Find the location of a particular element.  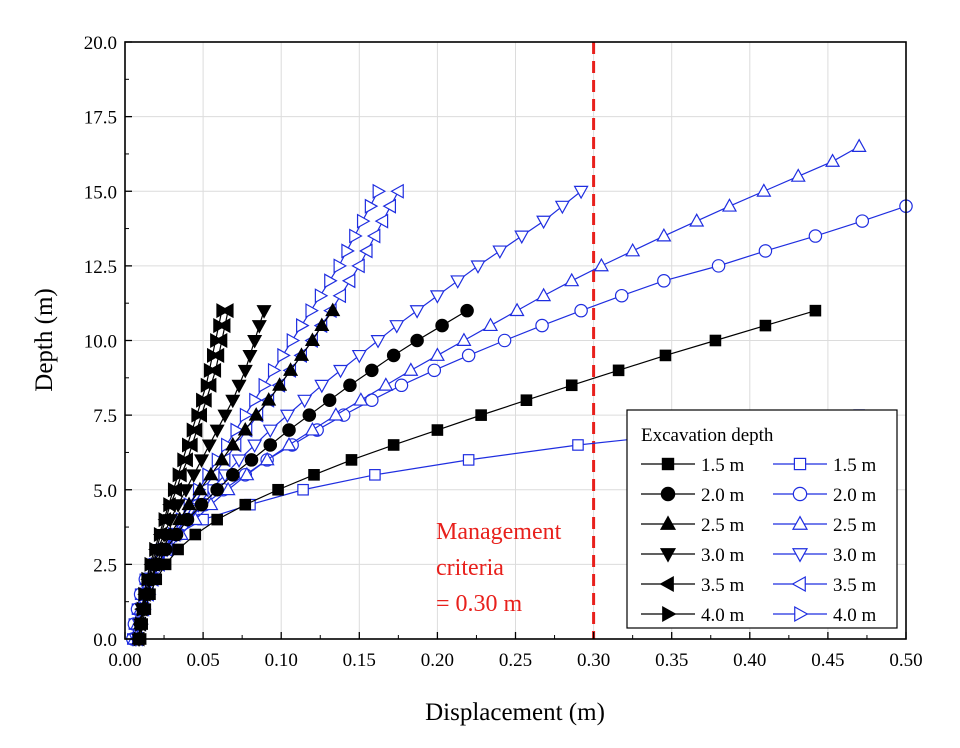

legend-label: 4.0 m is located at coordinates (855, 615).